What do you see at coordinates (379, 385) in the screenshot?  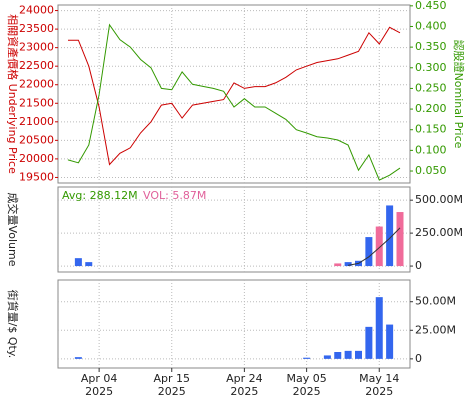 I see `x-tick-label: May 14 2025` at bounding box center [379, 385].